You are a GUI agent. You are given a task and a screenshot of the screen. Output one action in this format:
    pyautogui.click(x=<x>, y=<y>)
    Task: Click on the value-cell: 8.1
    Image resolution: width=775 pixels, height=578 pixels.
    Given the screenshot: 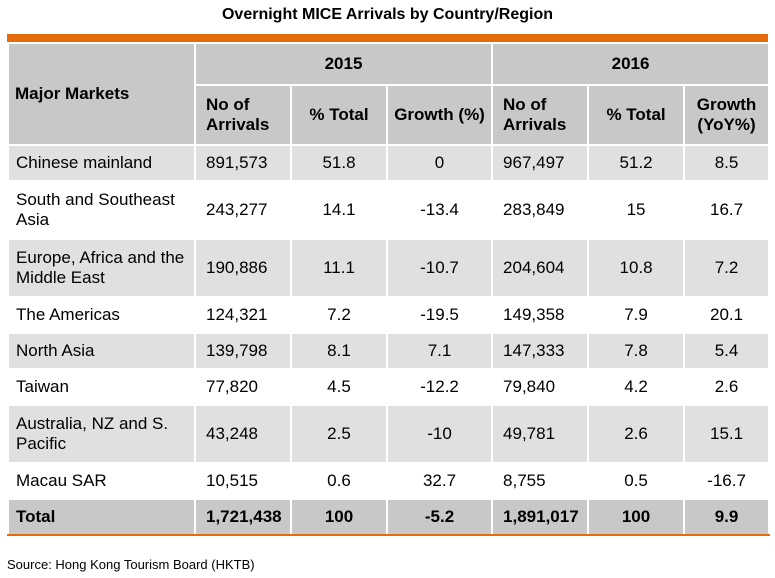 What is the action you would take?
    pyautogui.click(x=339, y=351)
    